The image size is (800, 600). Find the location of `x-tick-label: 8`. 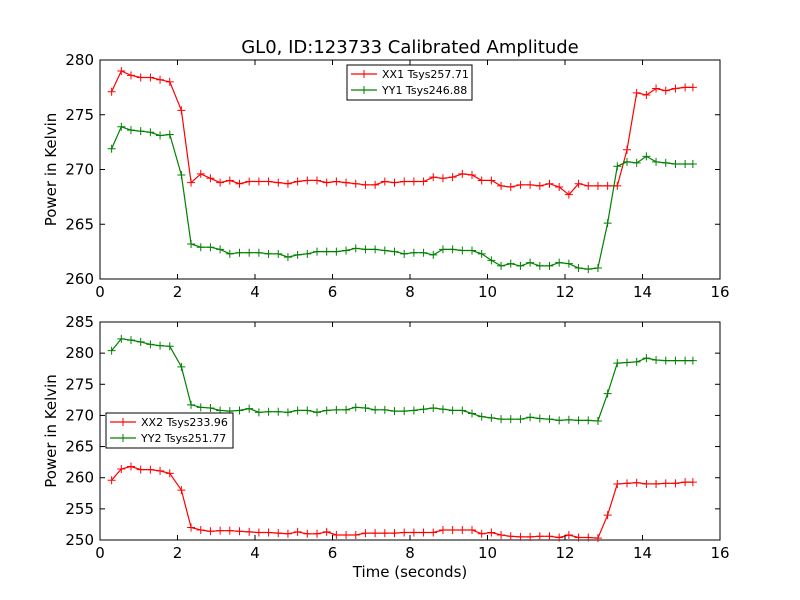

x-tick-label: 8 is located at coordinates (410, 553).